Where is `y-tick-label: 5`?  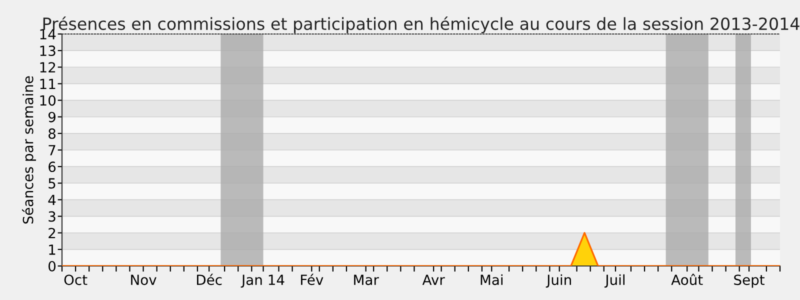 y-tick-label: 5 is located at coordinates (52, 183).